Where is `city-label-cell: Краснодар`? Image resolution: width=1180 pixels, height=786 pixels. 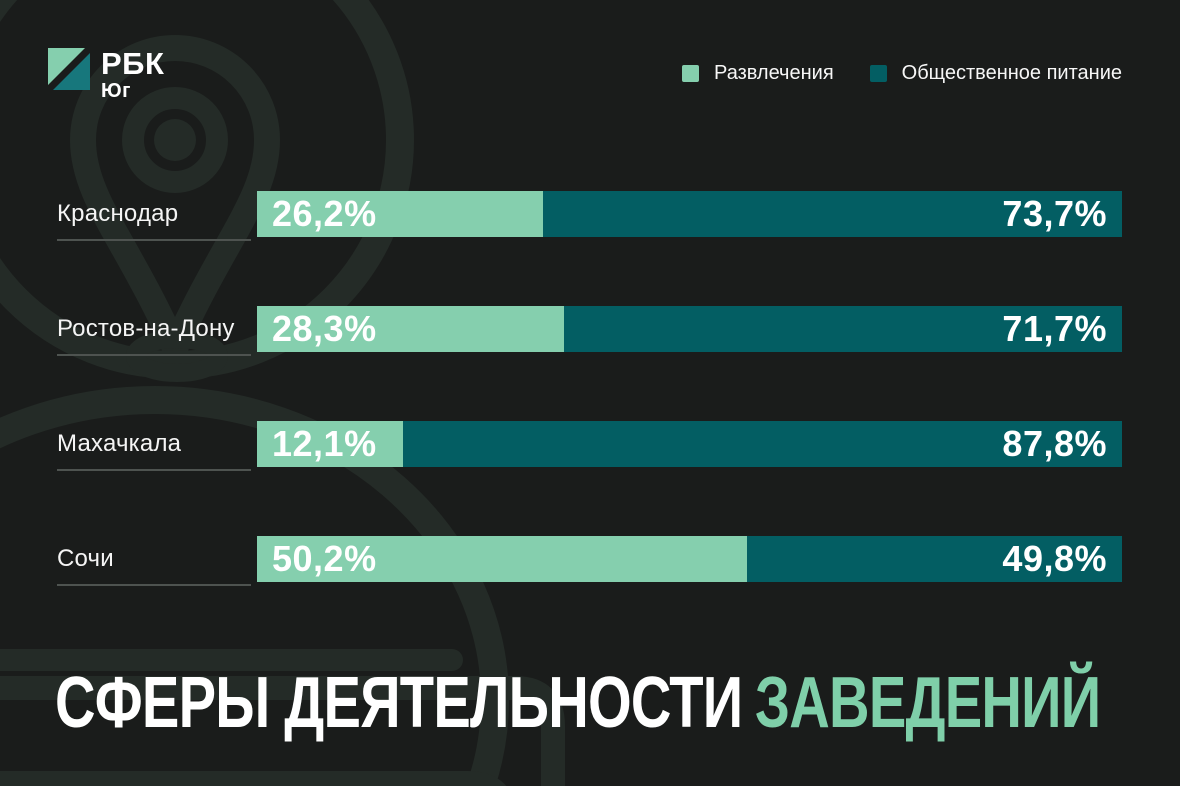
city-label-cell: Краснодар is located at coordinates (154, 216).